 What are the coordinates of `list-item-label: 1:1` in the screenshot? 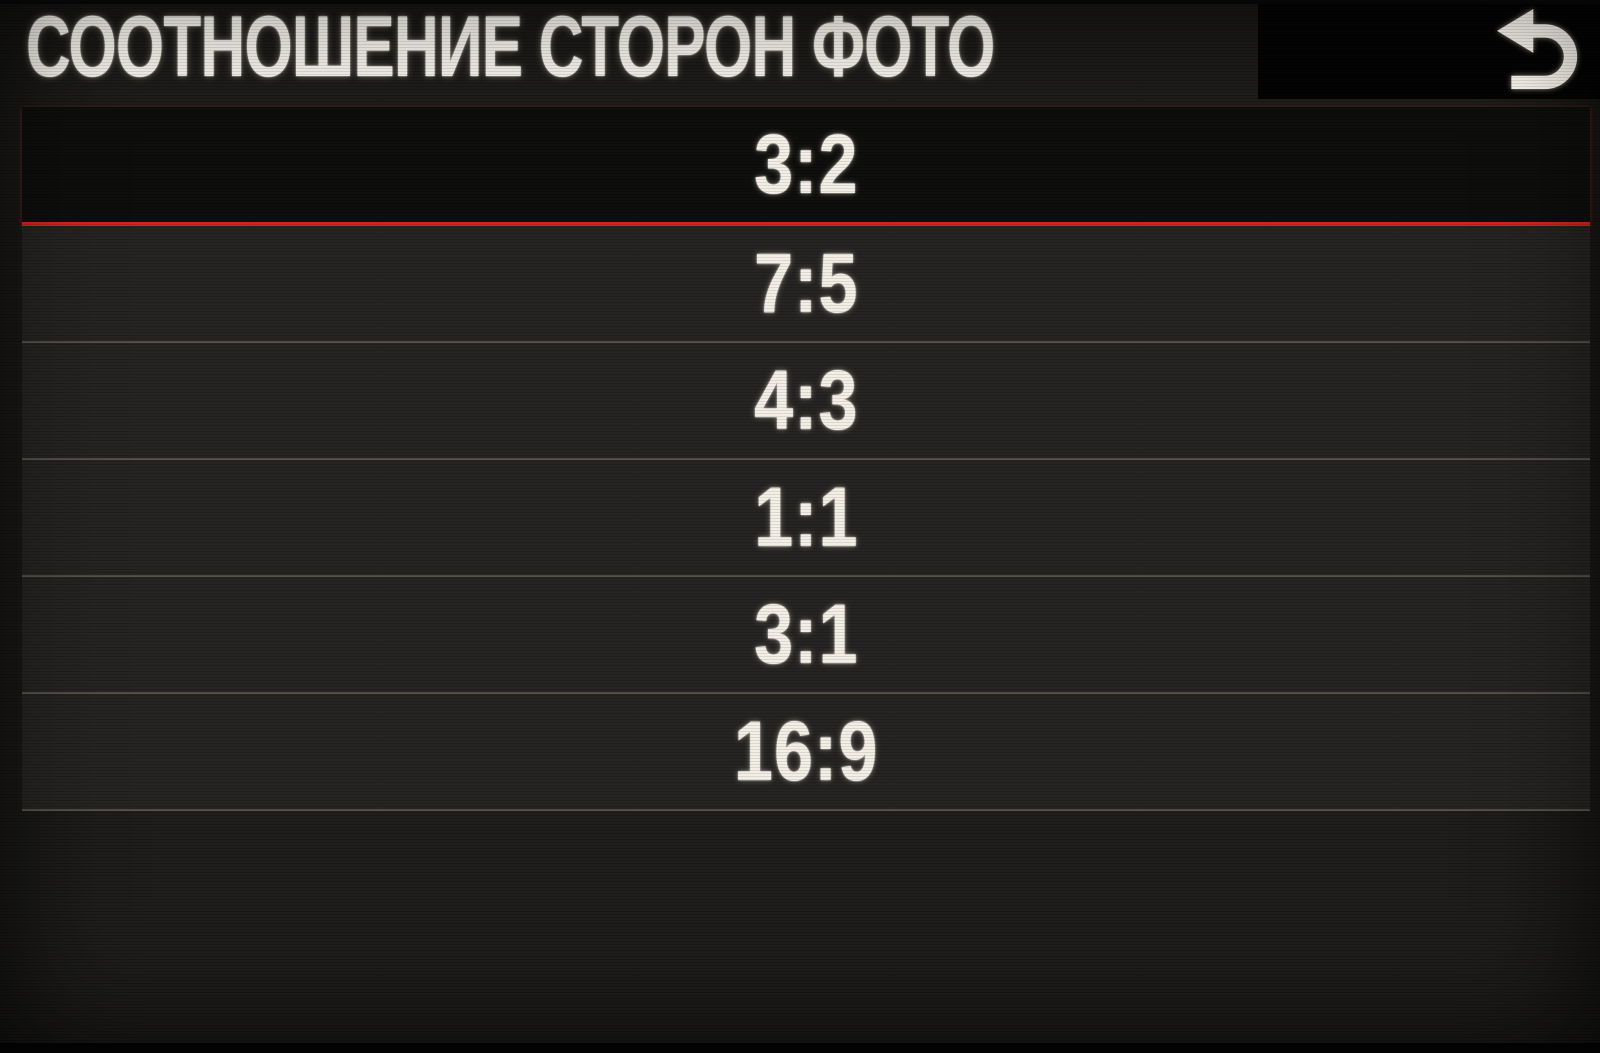 It's located at (806, 517).